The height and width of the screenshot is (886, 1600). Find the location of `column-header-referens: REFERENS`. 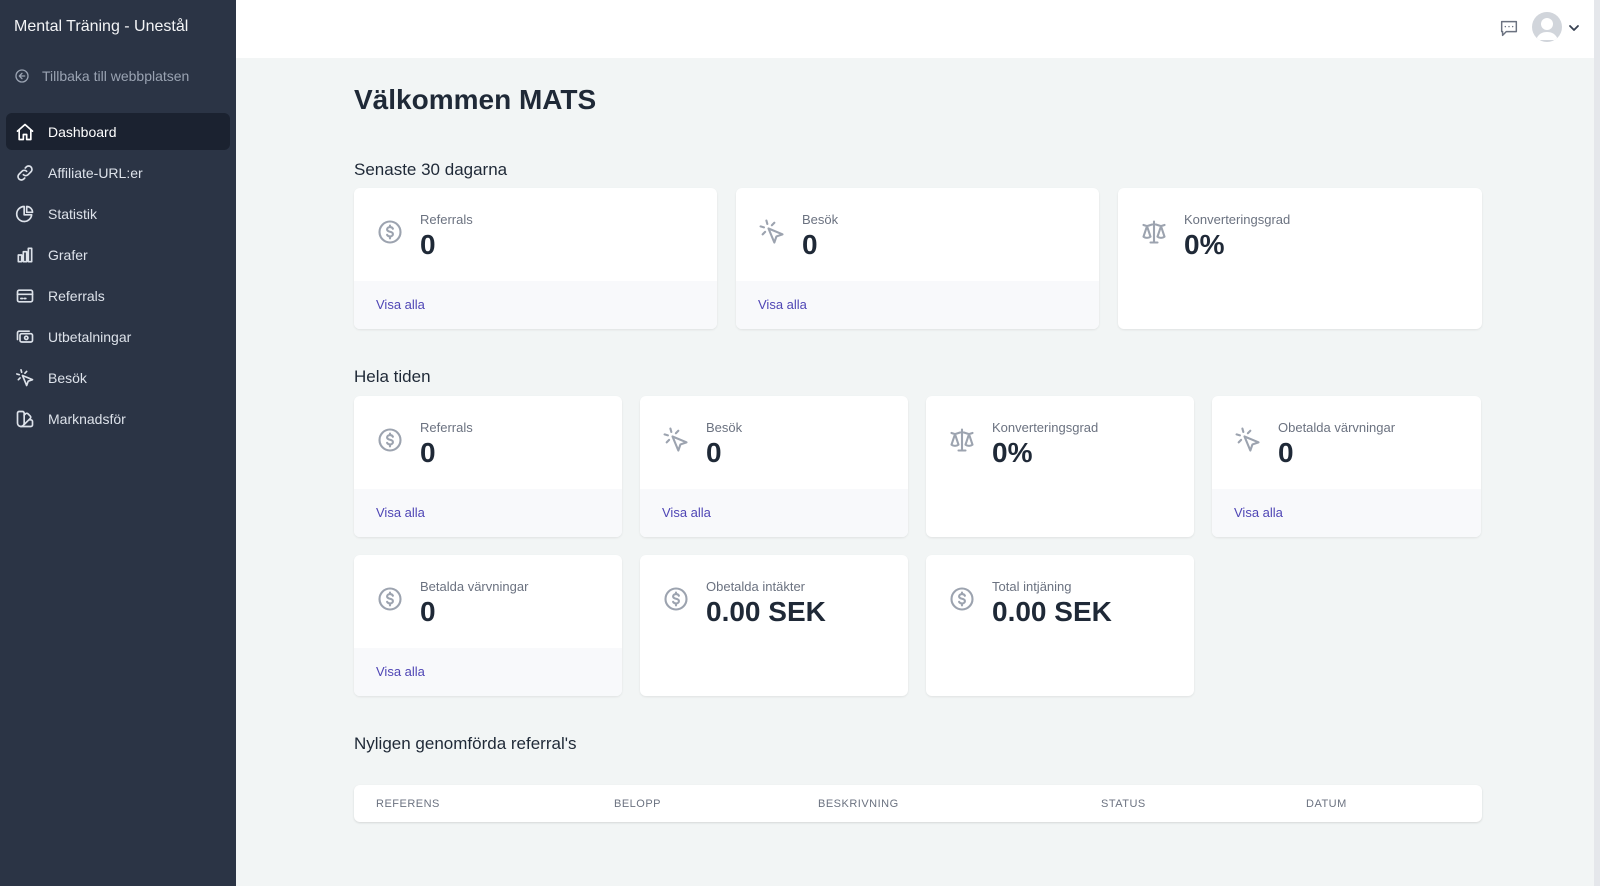

column-header-referens: REFERENS is located at coordinates (408, 804).